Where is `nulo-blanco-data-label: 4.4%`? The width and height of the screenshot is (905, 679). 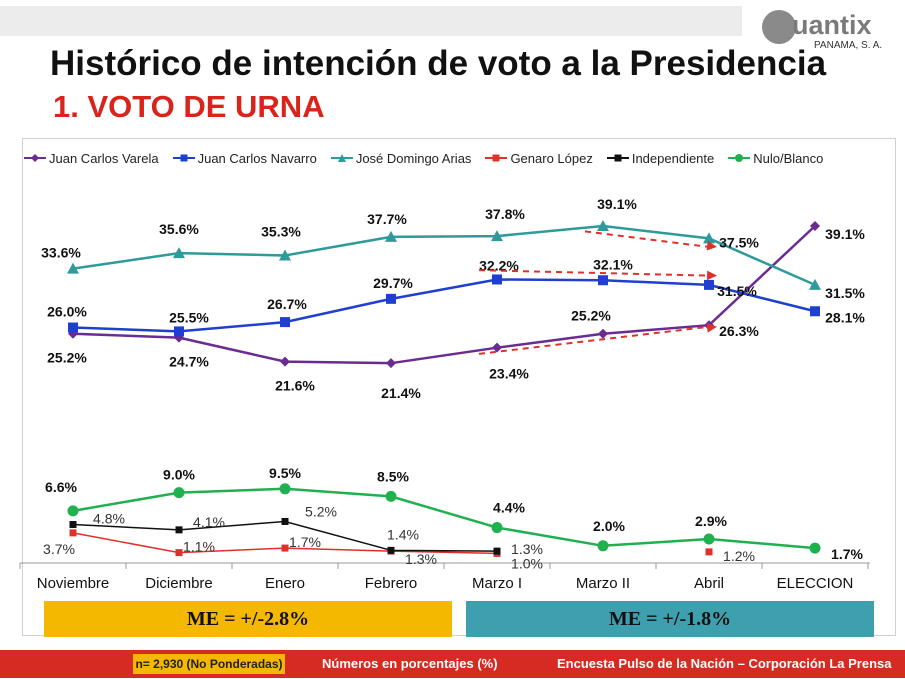
nulo-blanco-data-label: 4.4% is located at coordinates (509, 508).